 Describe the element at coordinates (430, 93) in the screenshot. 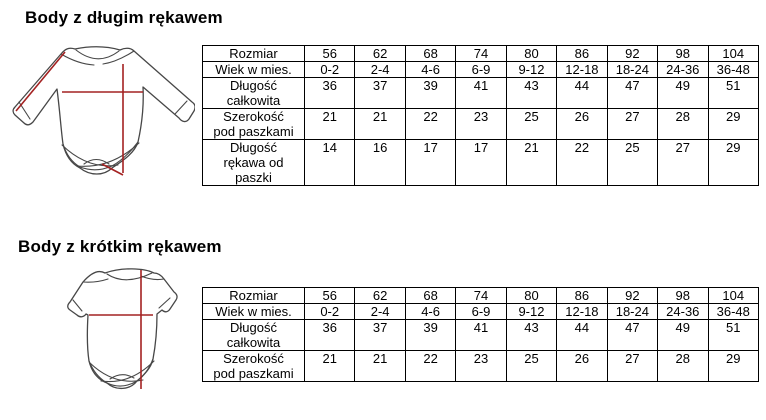

I see `cell-value: 39` at that location.